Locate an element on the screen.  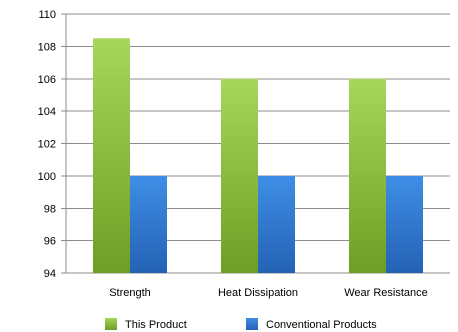
x-category-label: Strength is located at coordinates (130, 293).